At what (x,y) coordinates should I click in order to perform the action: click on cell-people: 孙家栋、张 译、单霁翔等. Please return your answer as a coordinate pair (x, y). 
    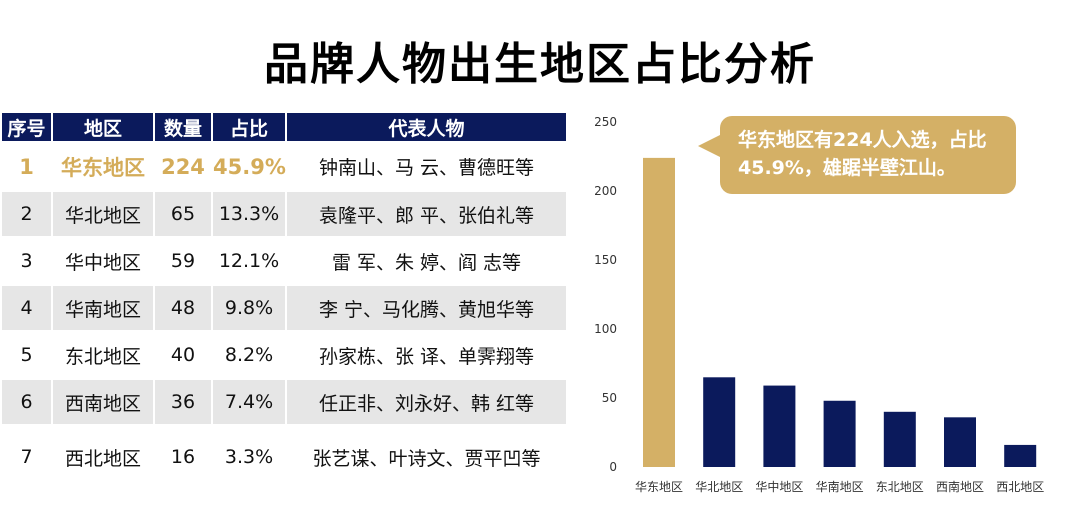
    Looking at the image, I should click on (425, 354).